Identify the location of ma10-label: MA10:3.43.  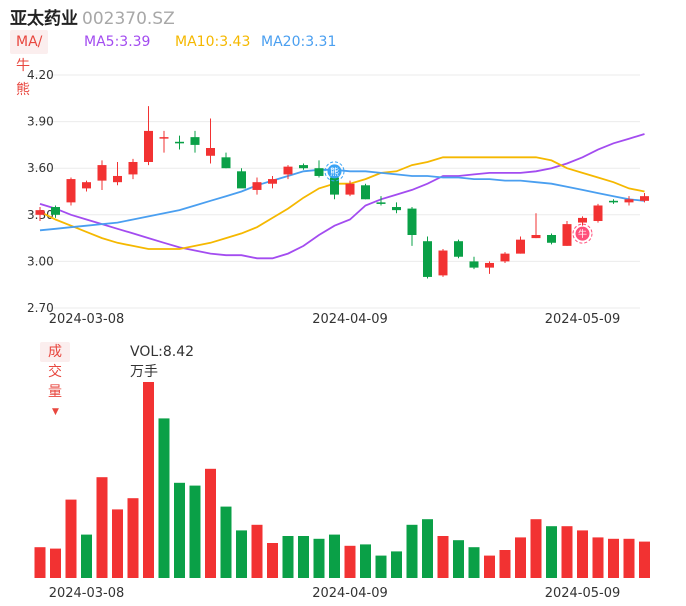
(213, 42).